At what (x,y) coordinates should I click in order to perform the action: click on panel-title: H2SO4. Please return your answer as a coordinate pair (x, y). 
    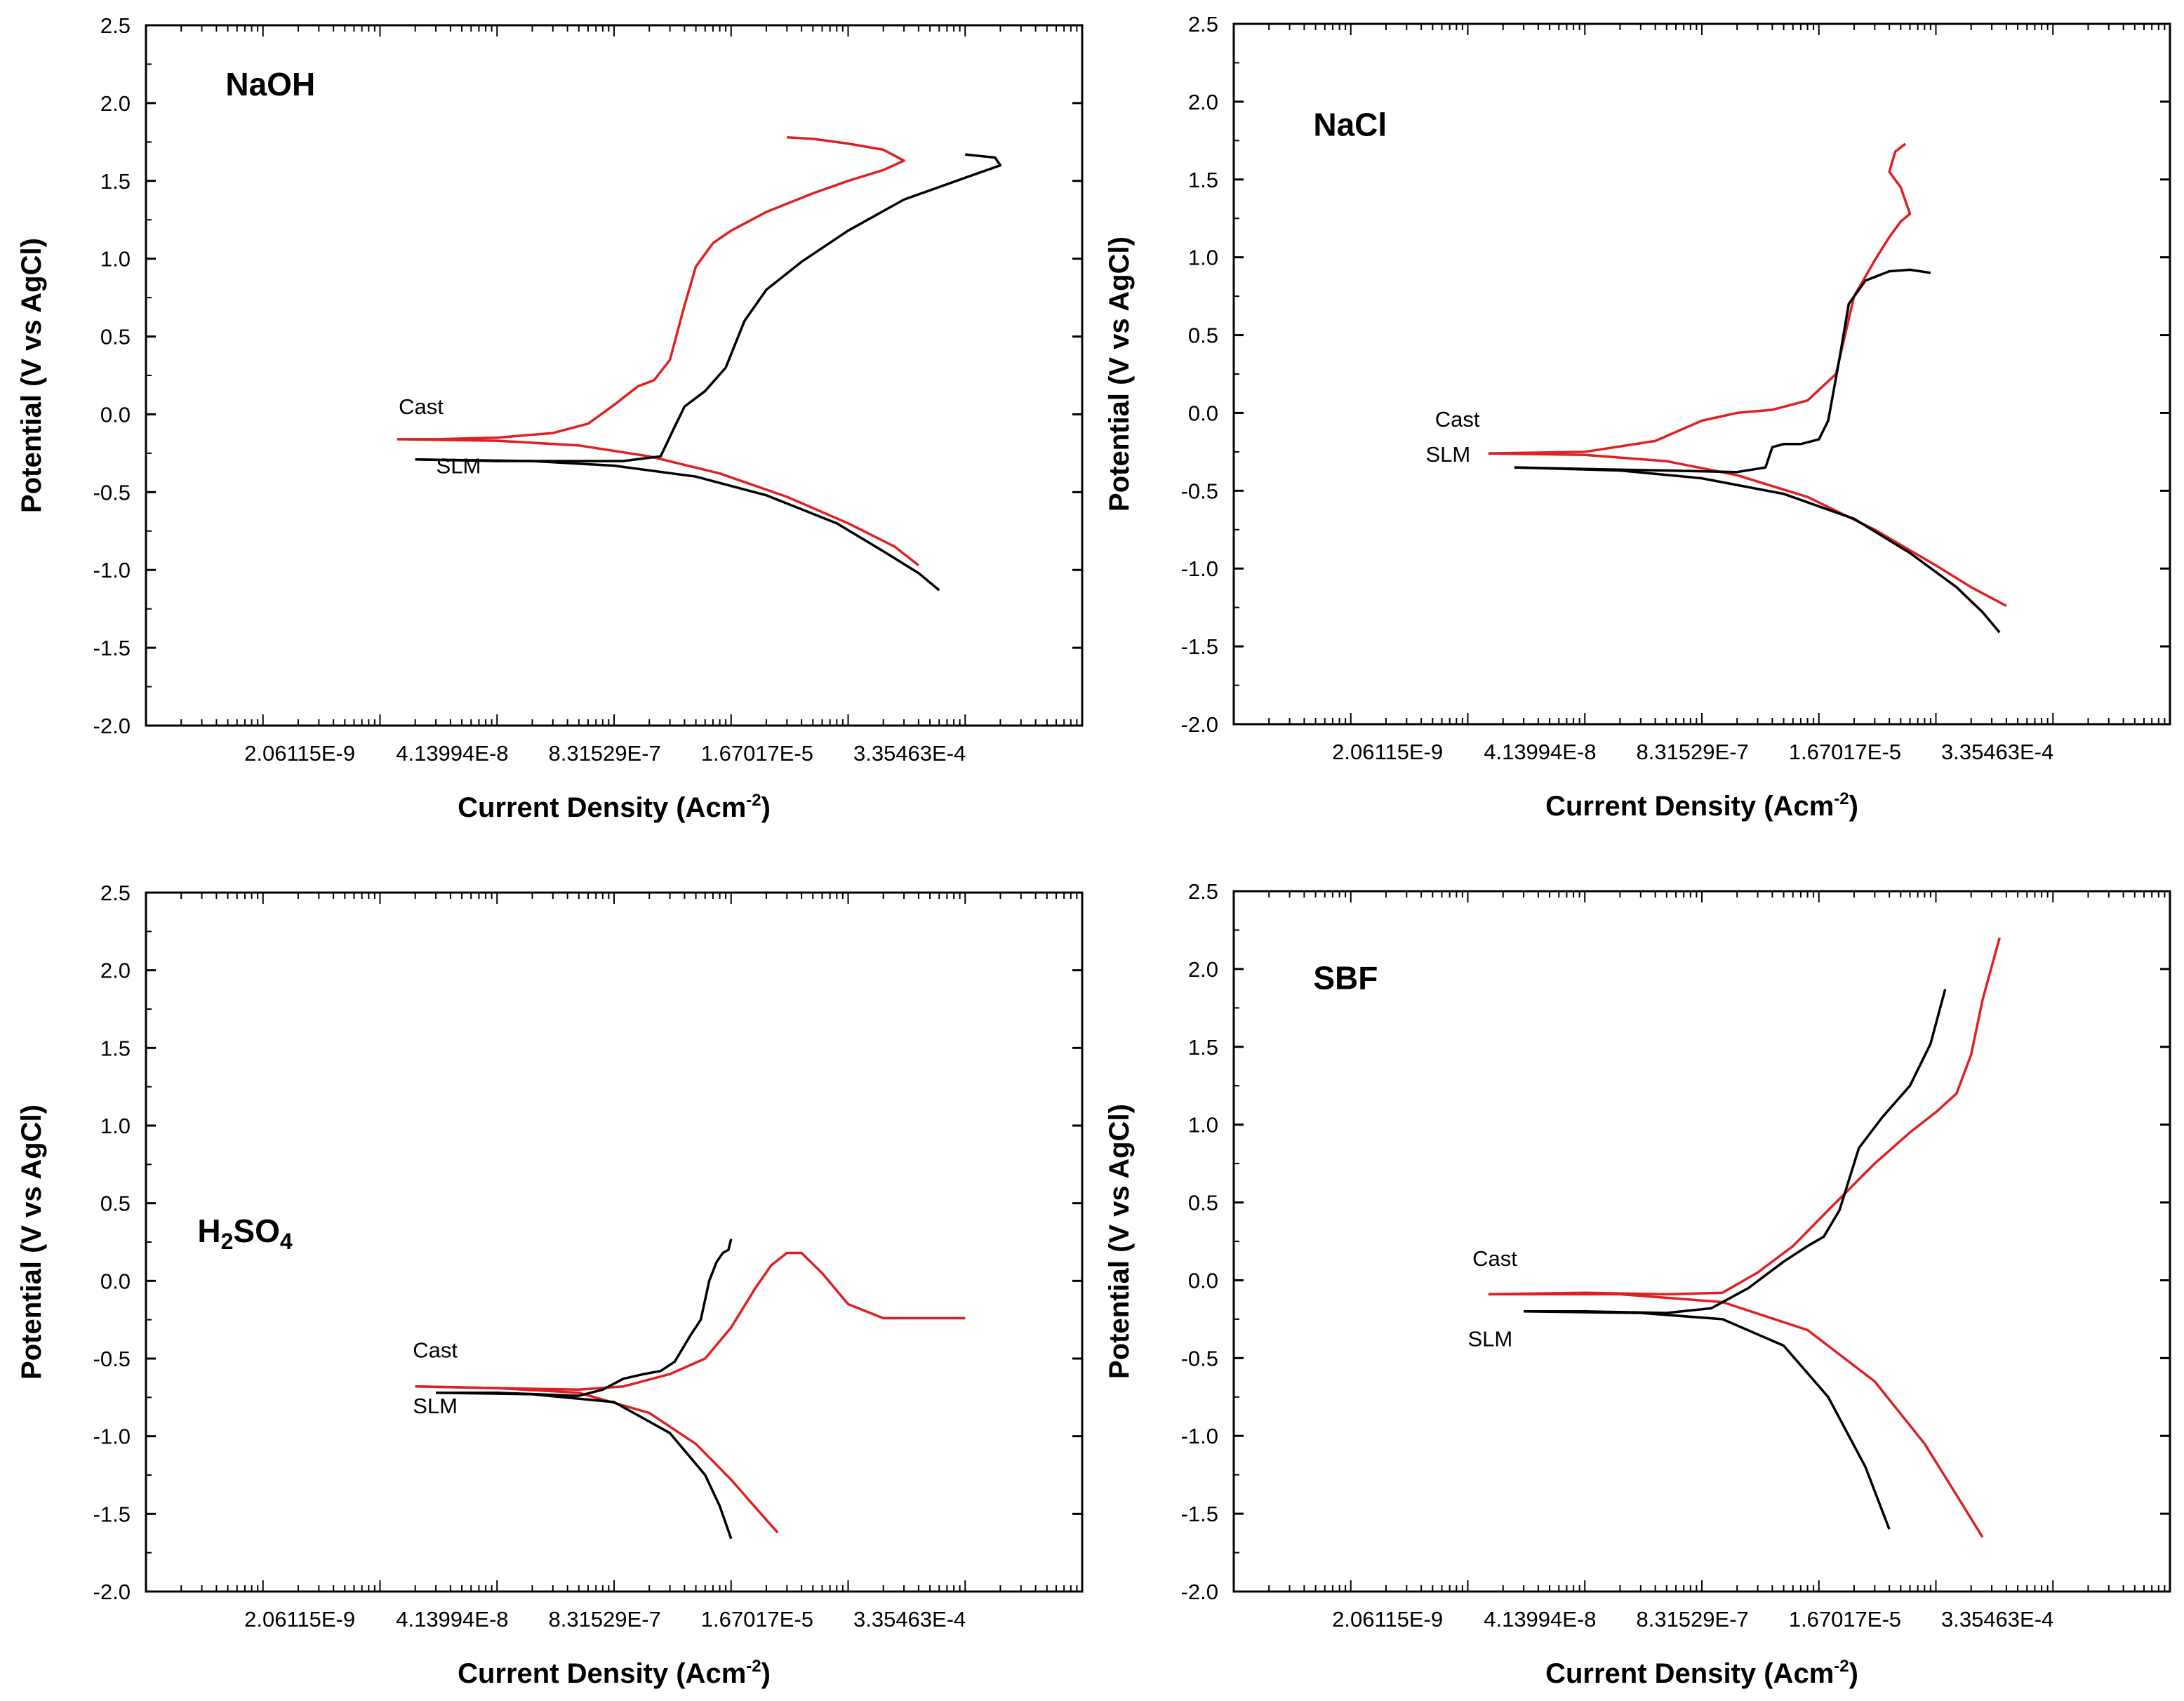
    Looking at the image, I should click on (245, 1233).